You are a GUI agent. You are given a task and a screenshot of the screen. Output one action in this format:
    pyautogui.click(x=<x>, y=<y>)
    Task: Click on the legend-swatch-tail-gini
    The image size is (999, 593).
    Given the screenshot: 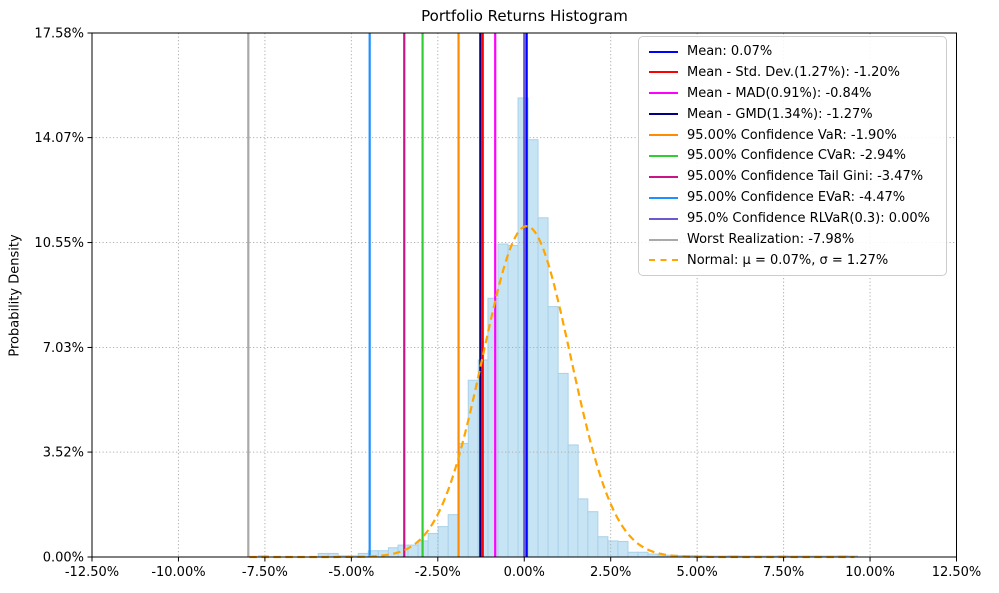 What is the action you would take?
    pyautogui.click(x=663, y=176)
    